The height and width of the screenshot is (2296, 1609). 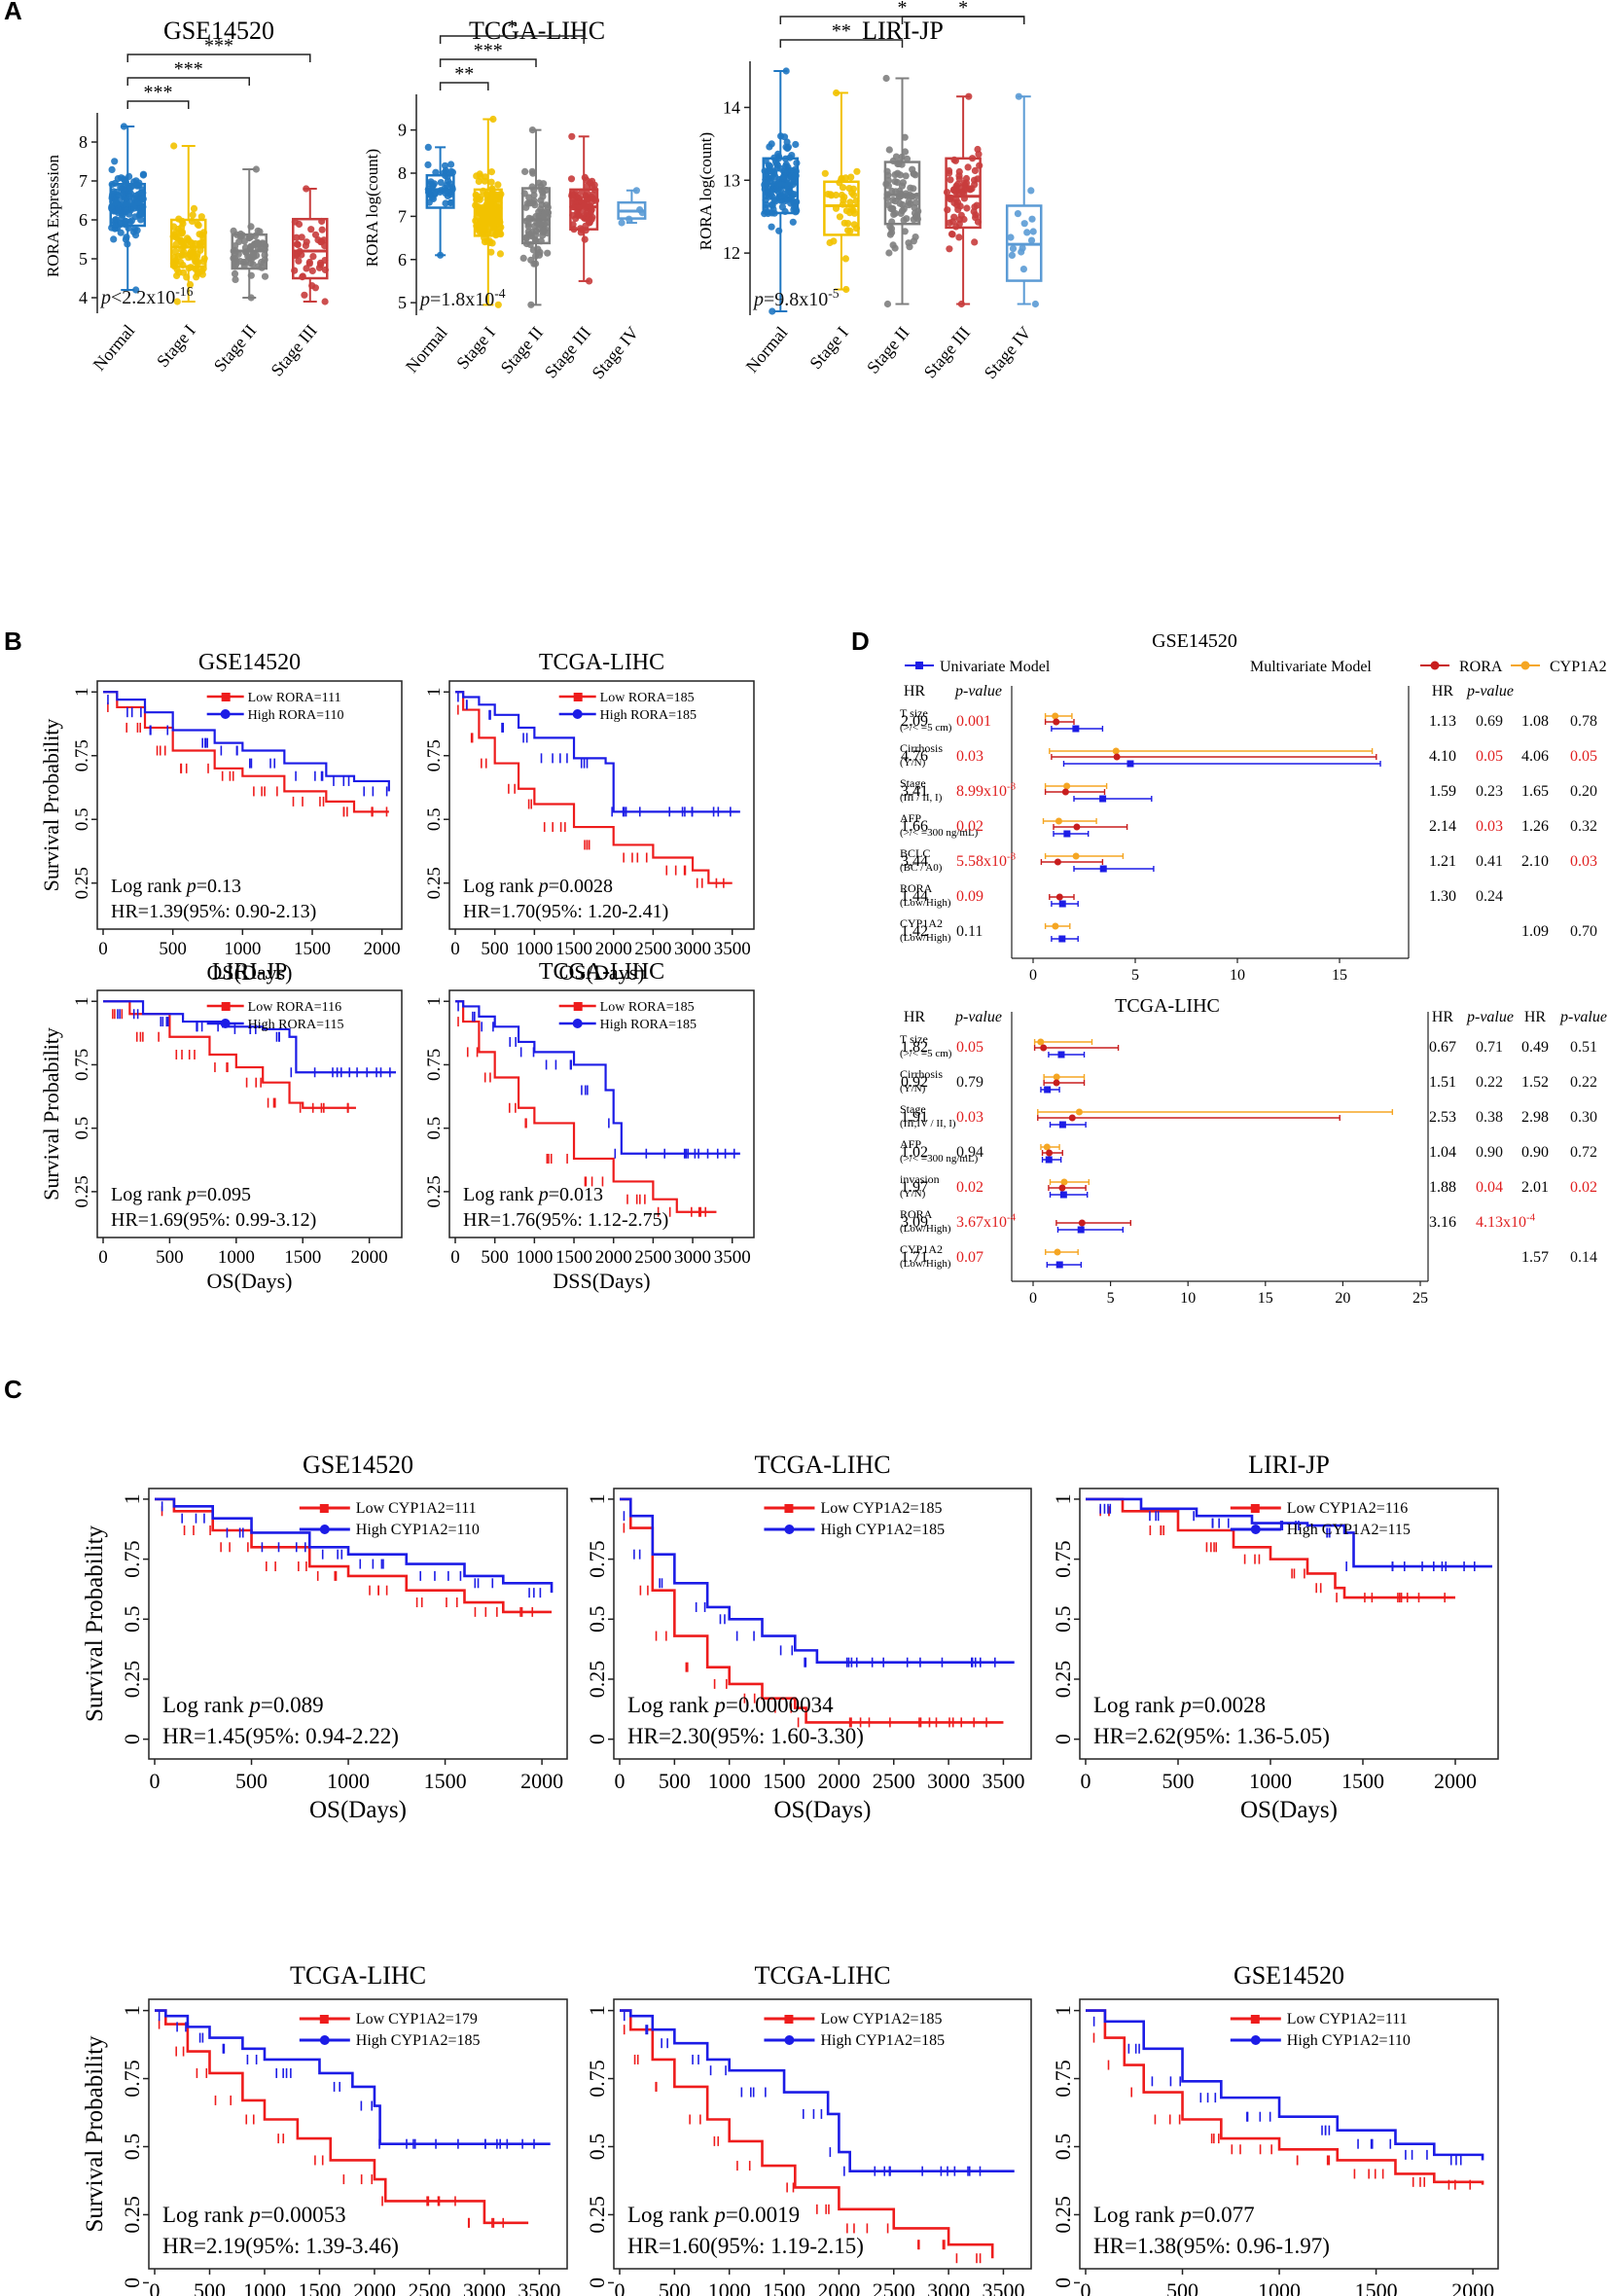 What do you see at coordinates (1212, 2246) in the screenshot?
I see `hazard-ratio-label: HR=1.38(95%: 0.96-1.97)` at bounding box center [1212, 2246].